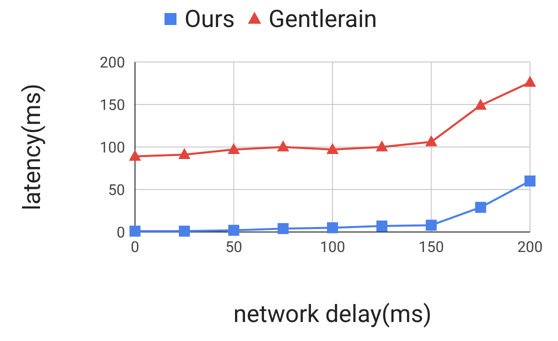  What do you see at coordinates (530, 247) in the screenshot?
I see `x-tick-label: 200` at bounding box center [530, 247].